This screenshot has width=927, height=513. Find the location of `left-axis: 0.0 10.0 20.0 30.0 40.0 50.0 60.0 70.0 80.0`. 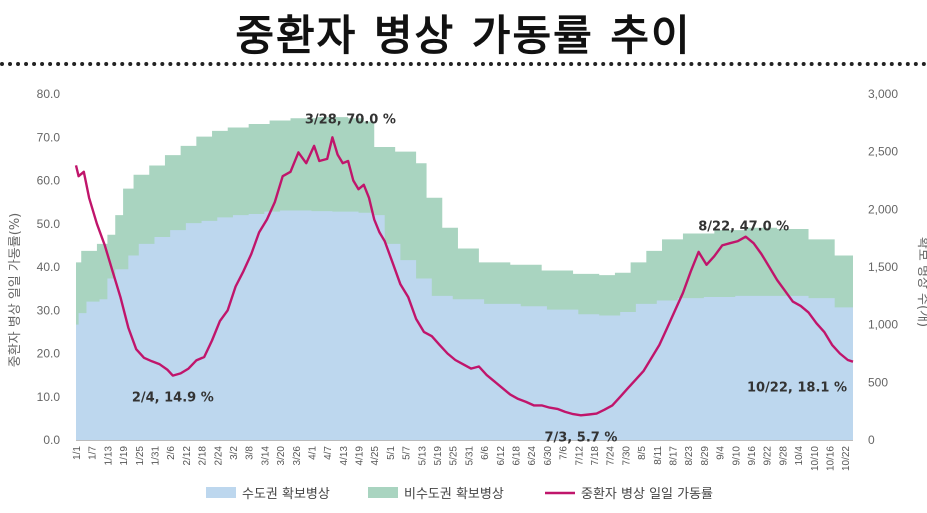

left-axis: 0.0 10.0 20.0 30.0 40.0 50.0 60.0 70.0 80.0 is located at coordinates (49, 267).